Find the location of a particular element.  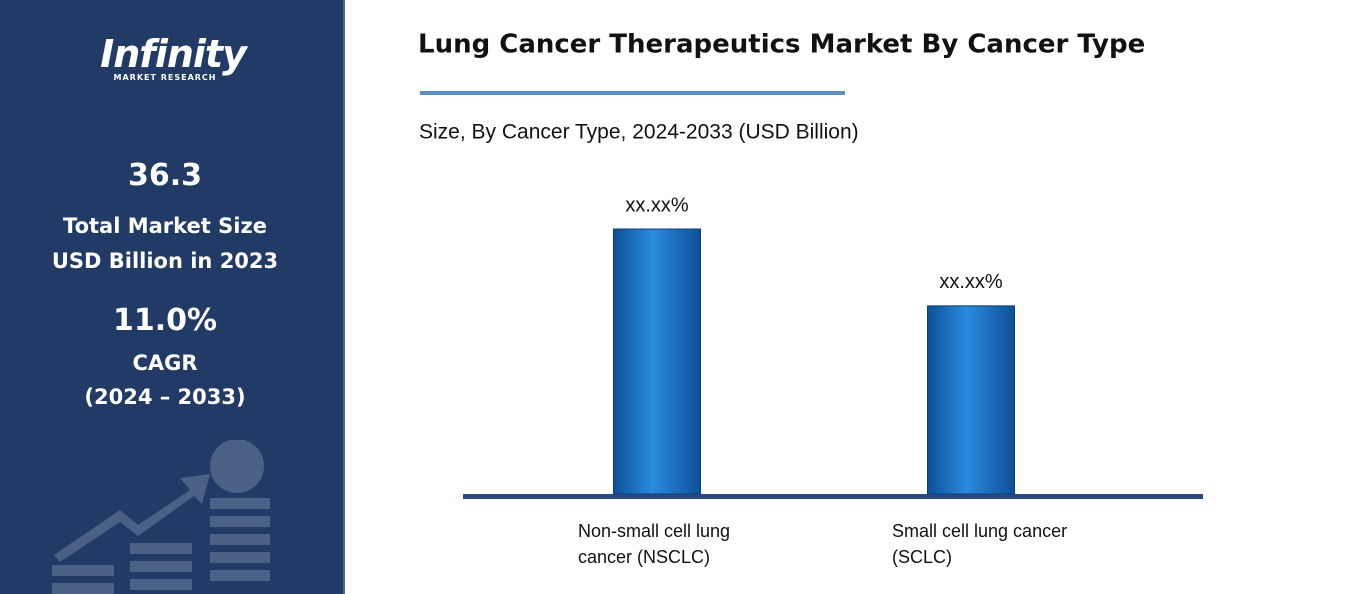

market-size-label: Total Market Size is located at coordinates (165, 226).